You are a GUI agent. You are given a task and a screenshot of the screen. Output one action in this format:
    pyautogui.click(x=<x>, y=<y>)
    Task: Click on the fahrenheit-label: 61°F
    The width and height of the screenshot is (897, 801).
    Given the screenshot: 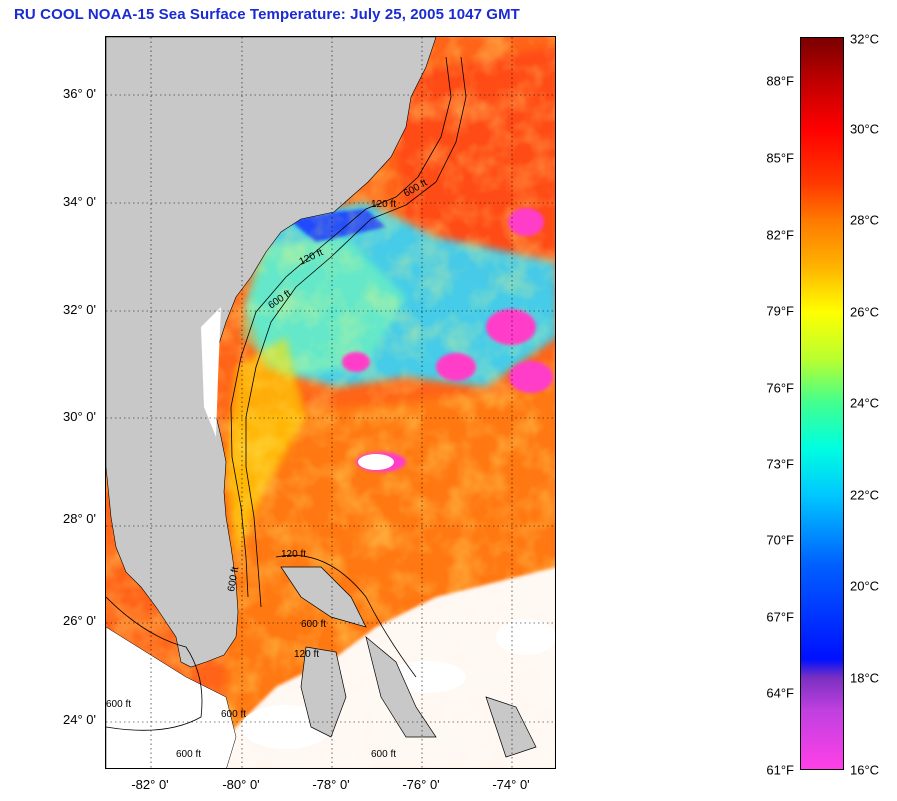 What is the action you would take?
    pyautogui.click(x=780, y=770)
    